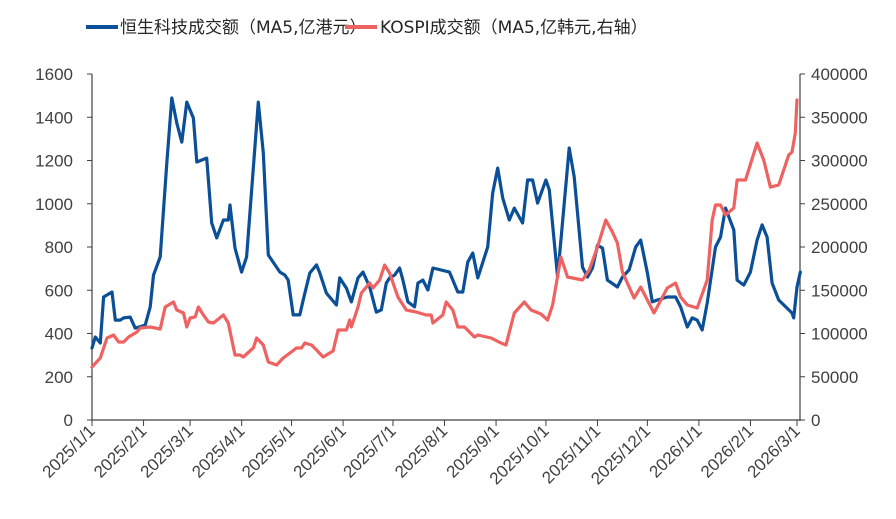 The height and width of the screenshot is (519, 896). Describe the element at coordinates (268, 451) in the screenshot. I see `x-tick-label: 2025/5/1` at that location.